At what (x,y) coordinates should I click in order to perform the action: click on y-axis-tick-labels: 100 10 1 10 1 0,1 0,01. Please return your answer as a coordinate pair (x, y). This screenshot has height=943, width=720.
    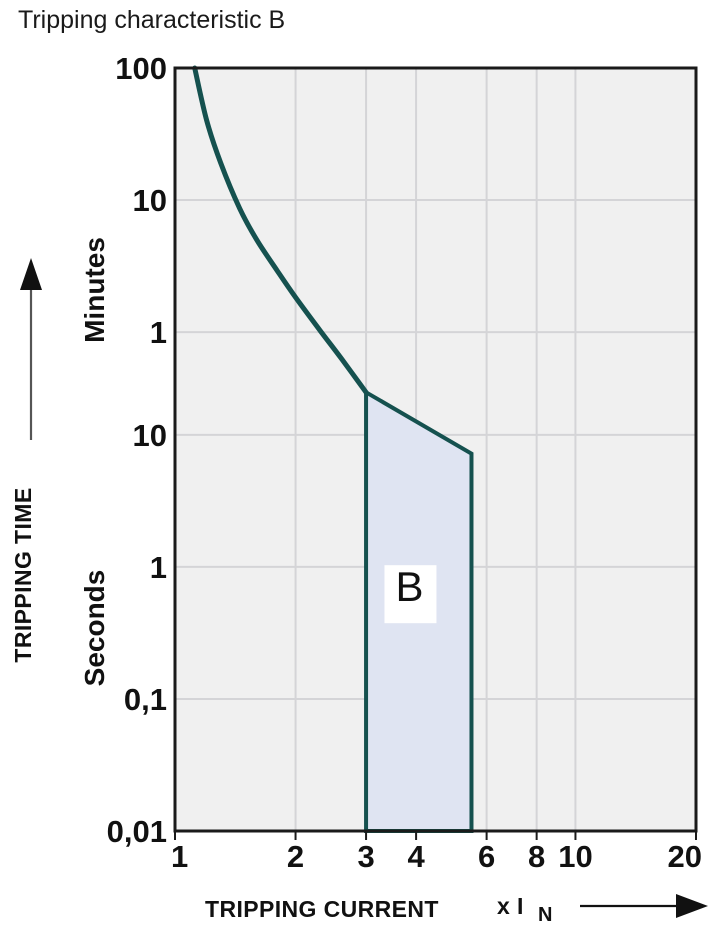
    Looking at the image, I should click on (137, 450).